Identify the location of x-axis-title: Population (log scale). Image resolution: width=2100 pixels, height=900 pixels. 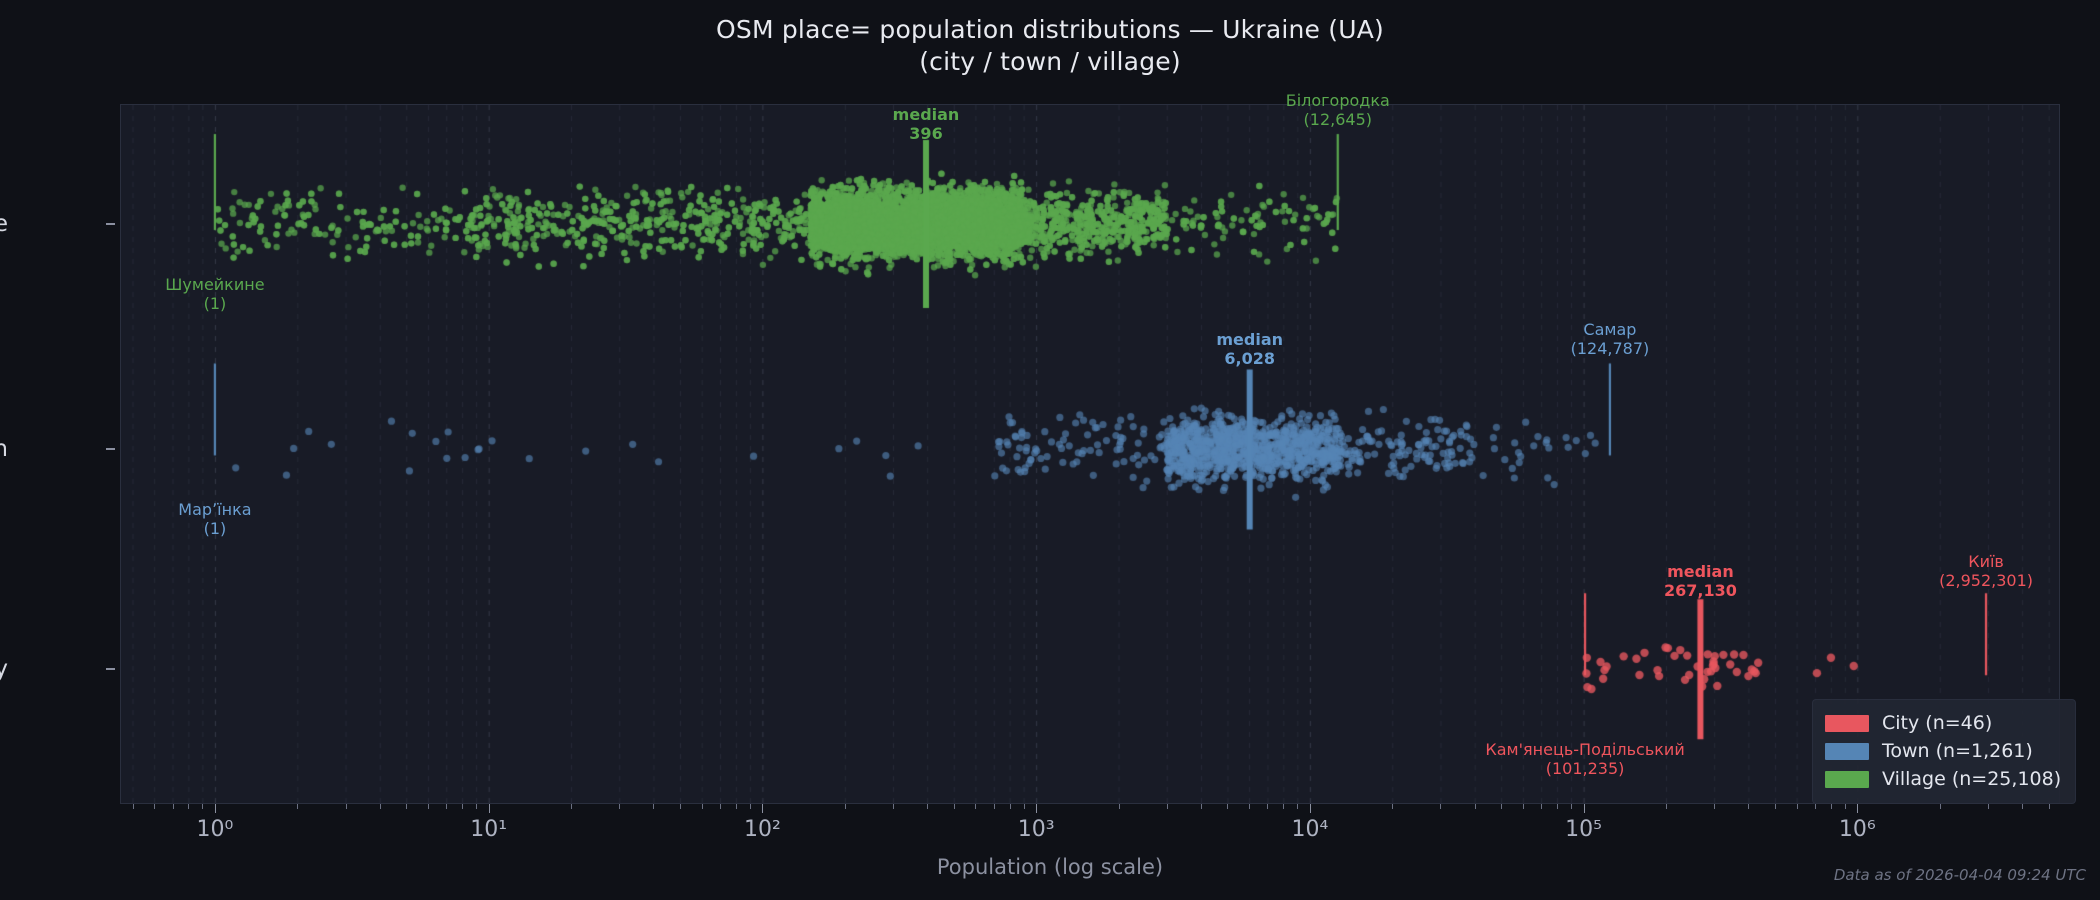
(1050, 867).